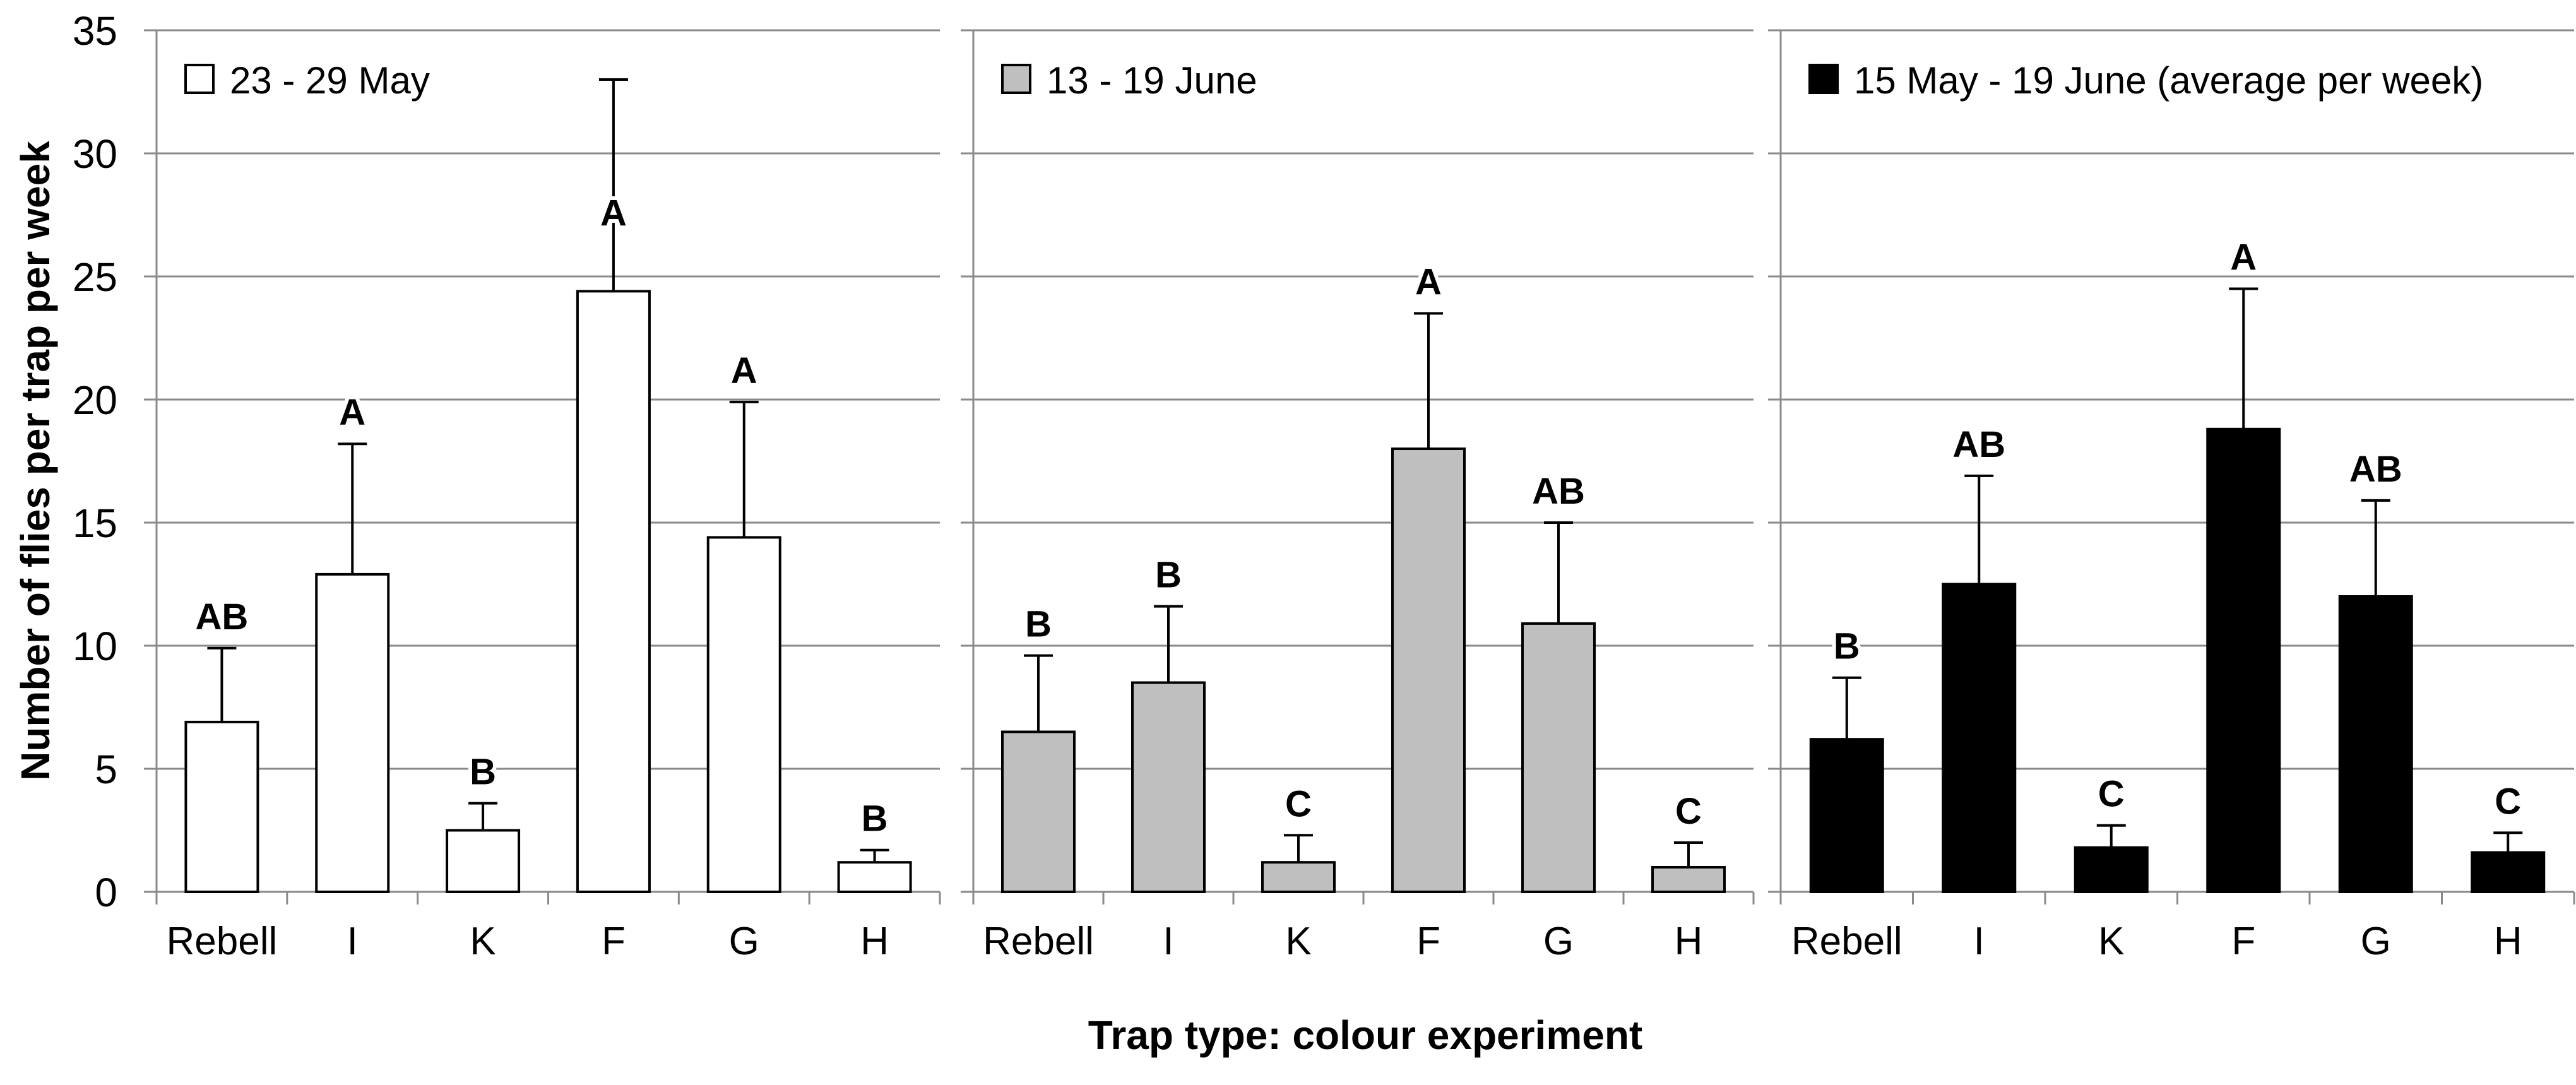  I want to click on y-axis-tick-label: 25, so click(95, 277).